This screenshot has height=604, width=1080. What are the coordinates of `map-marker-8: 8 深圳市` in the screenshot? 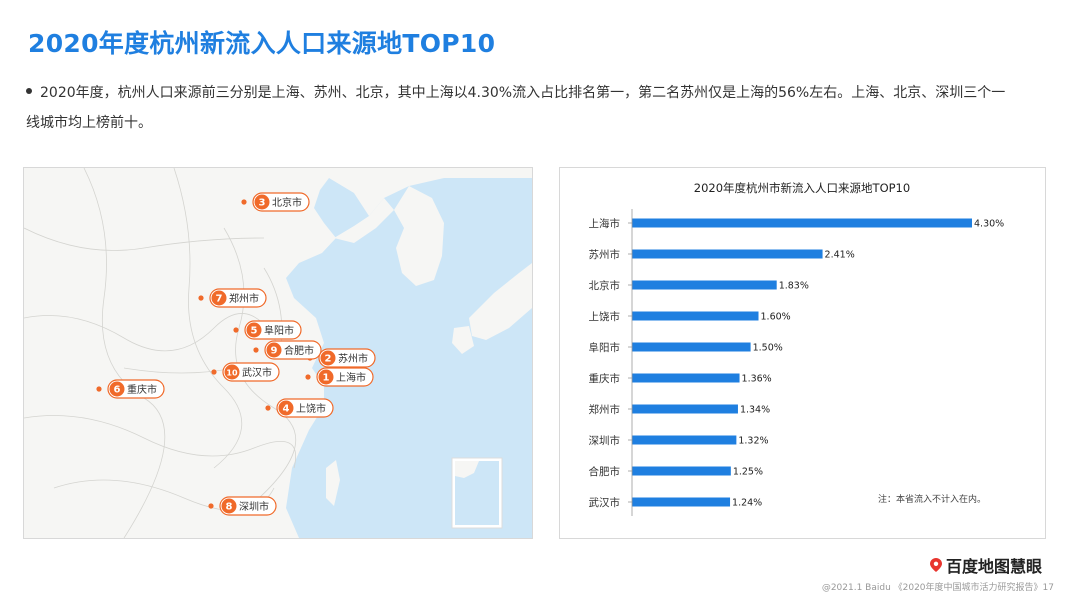 It's located at (242, 506).